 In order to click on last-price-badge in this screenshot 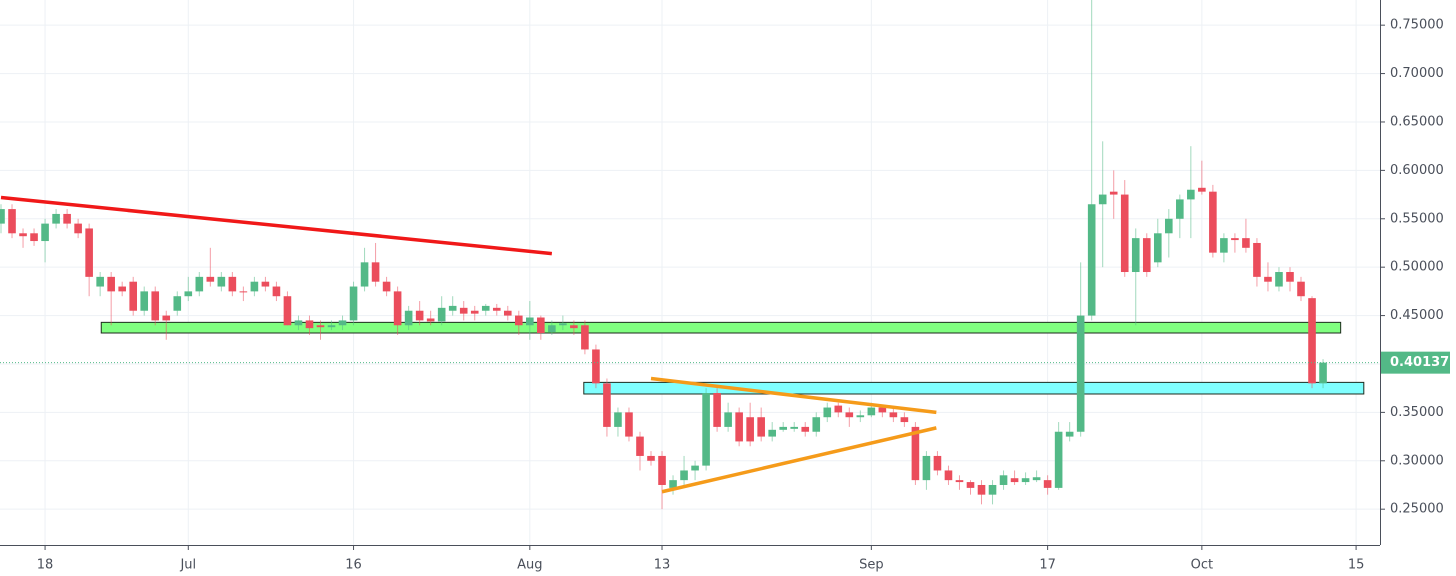, I will do `click(1415, 362)`.